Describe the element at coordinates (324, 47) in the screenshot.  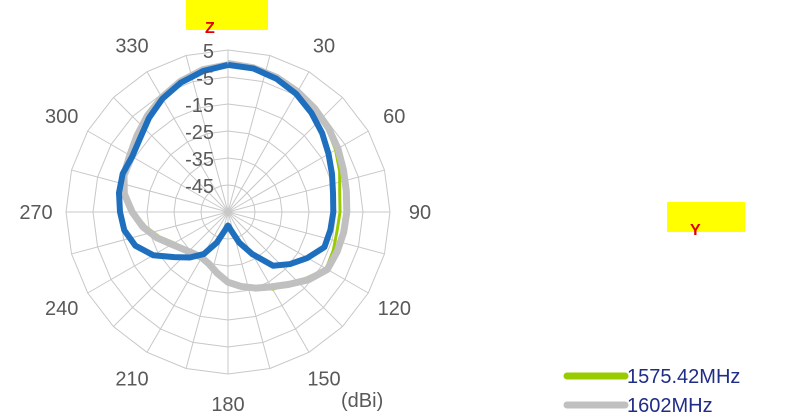
I see `angle-tick-label: 30` at that location.